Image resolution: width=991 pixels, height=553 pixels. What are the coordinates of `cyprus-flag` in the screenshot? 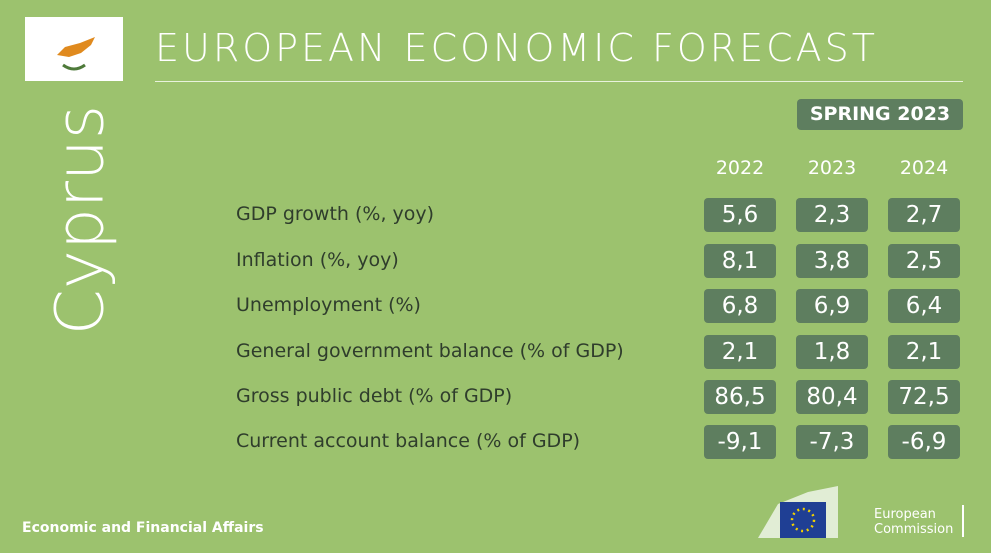 It's located at (74, 49).